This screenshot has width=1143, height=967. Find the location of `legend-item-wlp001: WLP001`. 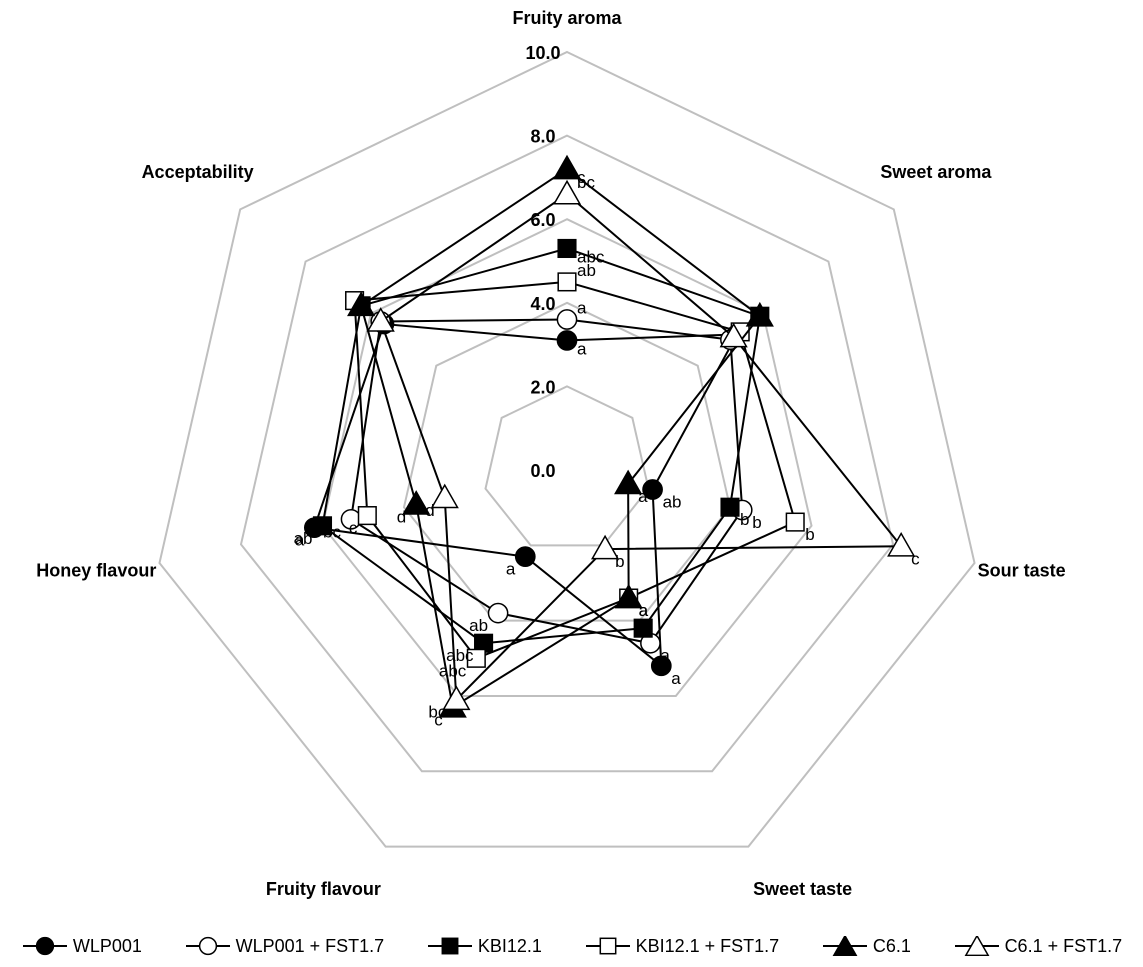

legend-item-wlp001: WLP001 is located at coordinates (81, 946).